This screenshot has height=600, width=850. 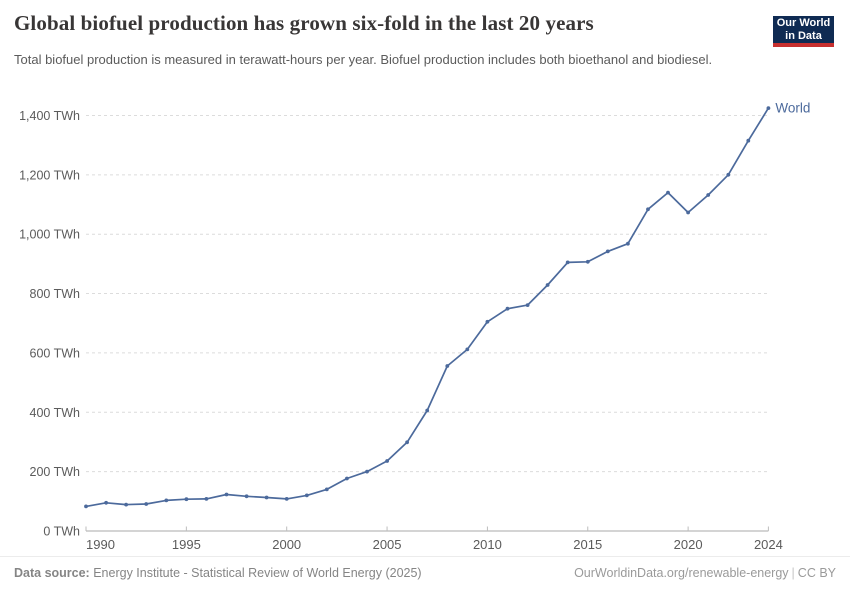 I want to click on x-axis-labels: 1990 1995 2000 2005 2010 2015 2020 2024, so click(x=434, y=544).